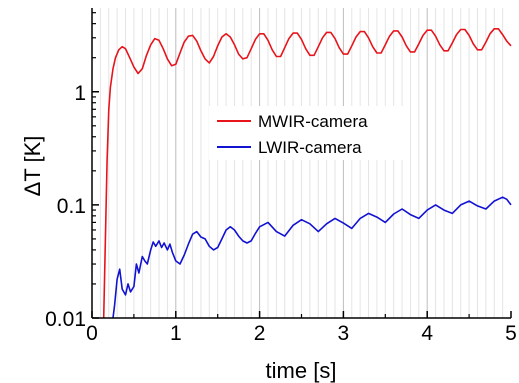 This screenshot has width=519, height=383. What do you see at coordinates (427, 333) in the screenshot?
I see `x-tick-label: 4` at bounding box center [427, 333].